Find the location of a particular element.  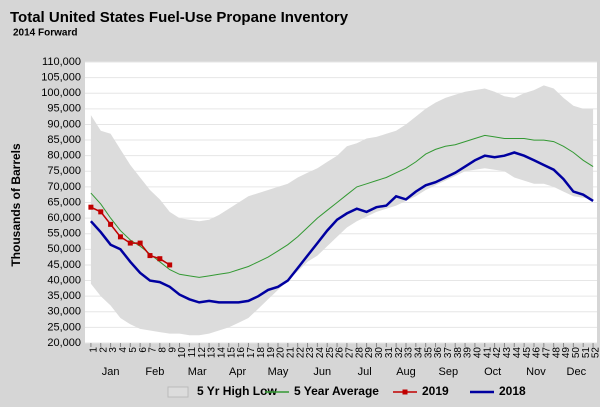

legend-label: 5 Year Average is located at coordinates (336, 391).